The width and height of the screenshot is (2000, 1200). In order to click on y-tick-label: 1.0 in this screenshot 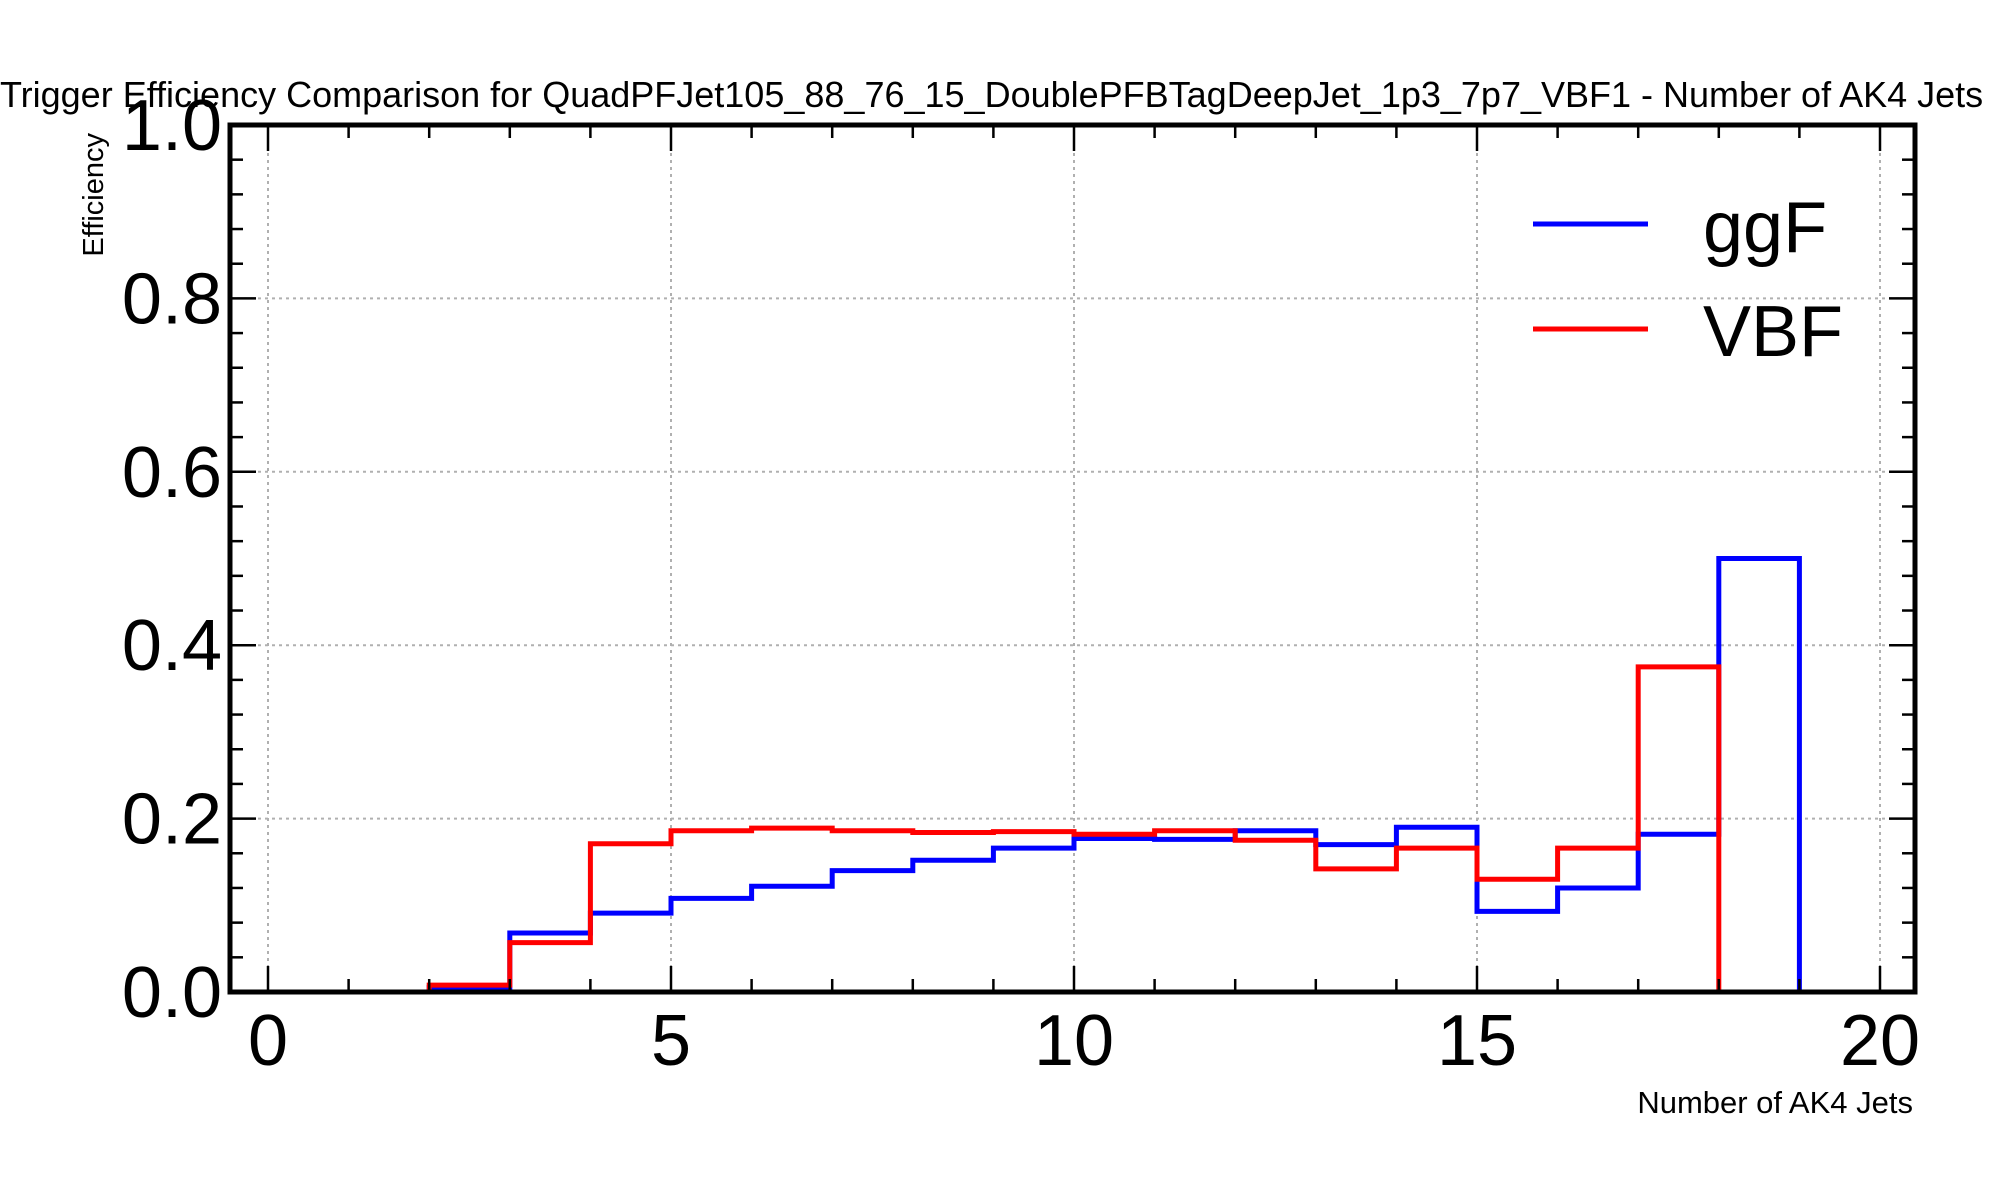, I will do `click(172, 126)`.